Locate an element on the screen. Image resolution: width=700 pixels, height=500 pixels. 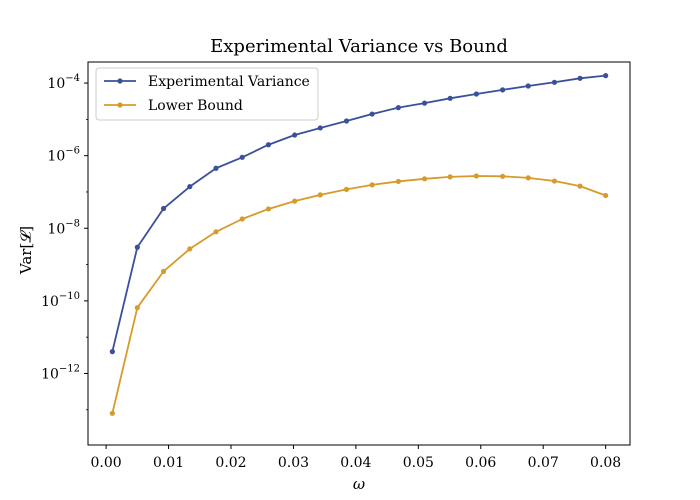
x-tick-label: 0.06 is located at coordinates (480, 463).